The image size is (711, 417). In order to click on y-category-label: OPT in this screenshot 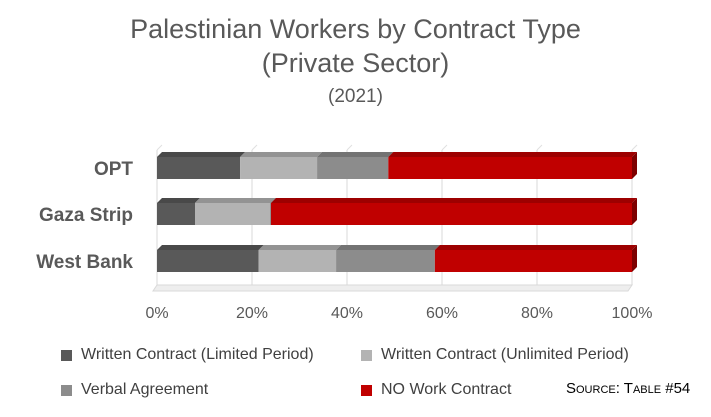, I will do `click(113, 169)`.